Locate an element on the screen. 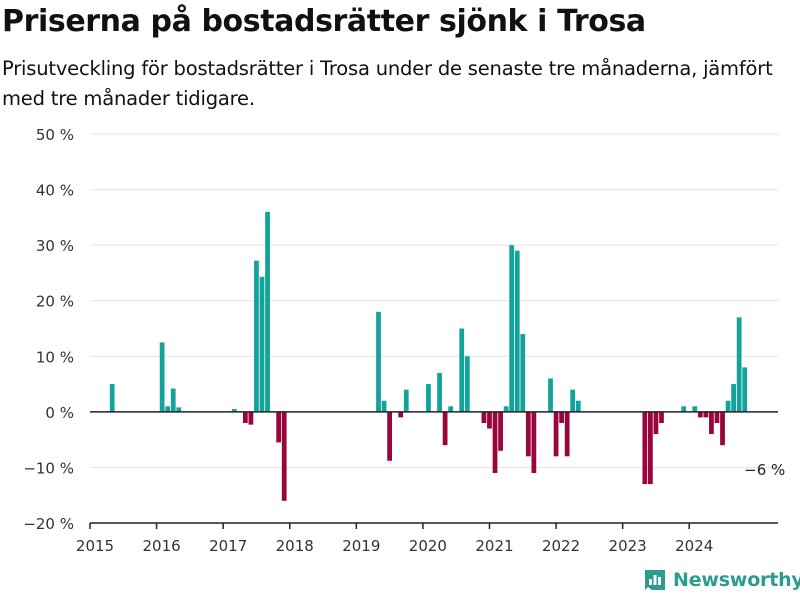 This screenshot has height=600, width=800. x-tick-label: 2018 is located at coordinates (295, 546).